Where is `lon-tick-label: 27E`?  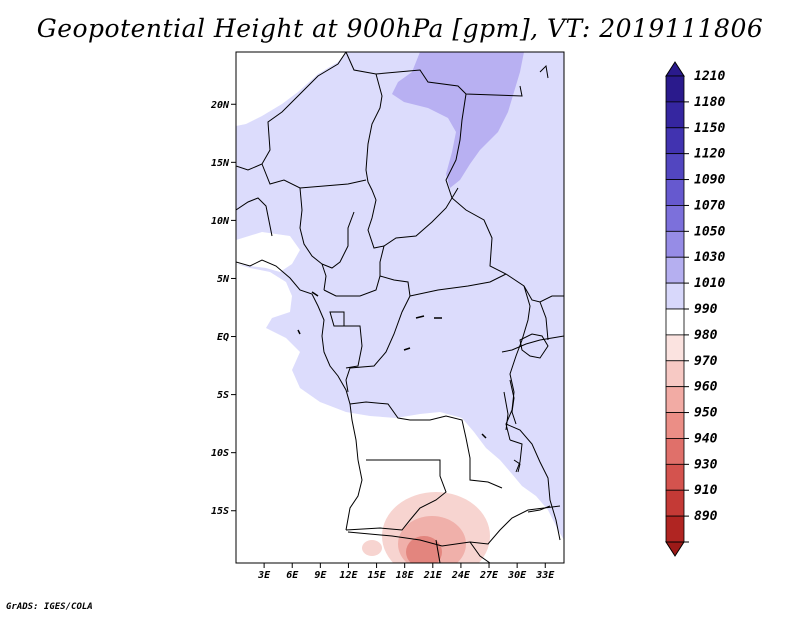
lon-tick-label: 27E is located at coordinates (489, 575).